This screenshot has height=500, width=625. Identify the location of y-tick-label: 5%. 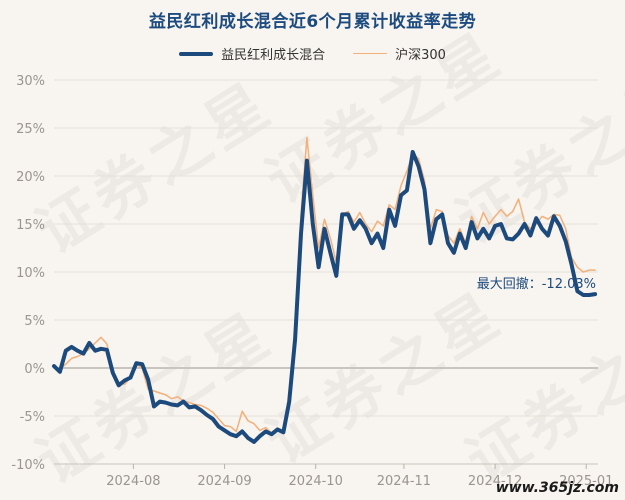
(34, 321).